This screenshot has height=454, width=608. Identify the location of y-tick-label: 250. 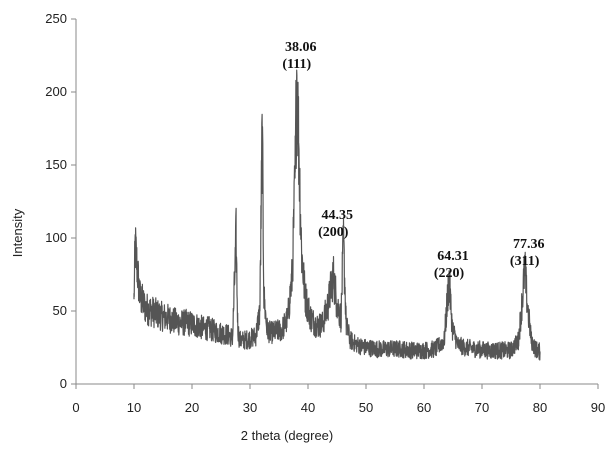
(56, 18).